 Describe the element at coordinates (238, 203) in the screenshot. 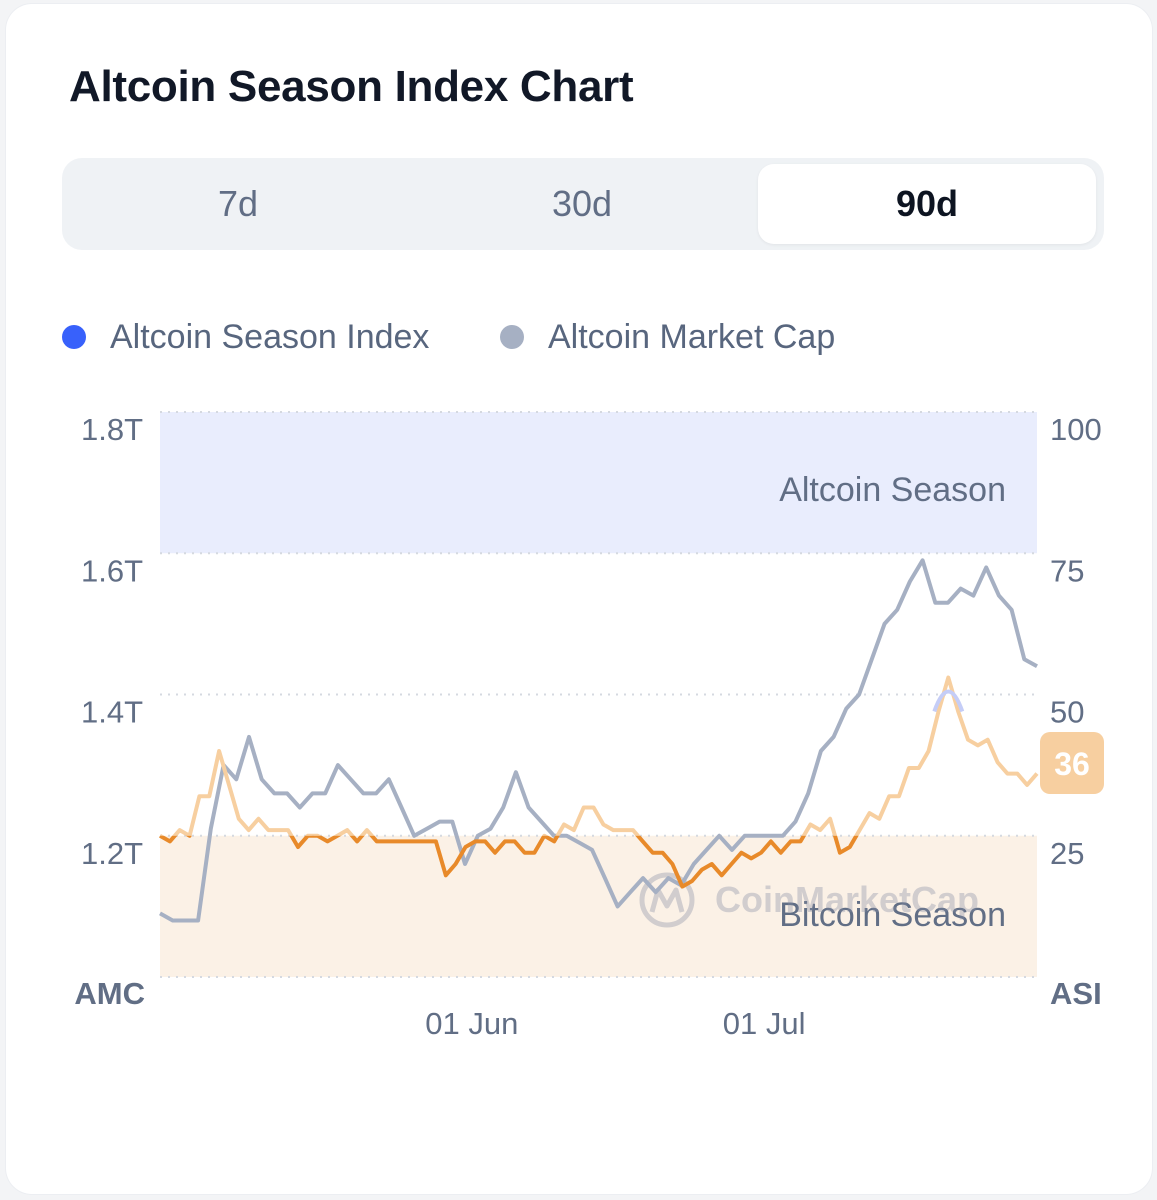

I see `tab-7d: 7d` at that location.